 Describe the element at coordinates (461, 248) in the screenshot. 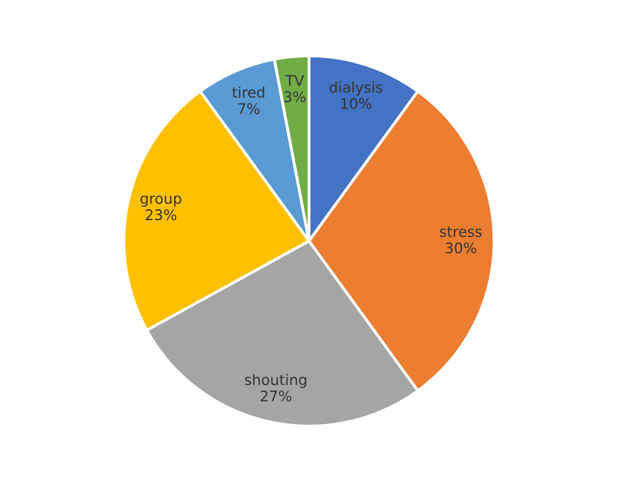

I see `data-label: 30%` at that location.